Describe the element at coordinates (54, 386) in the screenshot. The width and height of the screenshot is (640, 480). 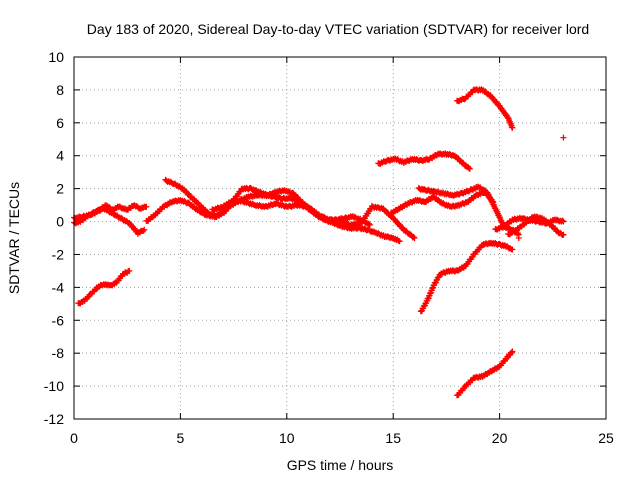
I see `y-tick-label: -10` at that location.